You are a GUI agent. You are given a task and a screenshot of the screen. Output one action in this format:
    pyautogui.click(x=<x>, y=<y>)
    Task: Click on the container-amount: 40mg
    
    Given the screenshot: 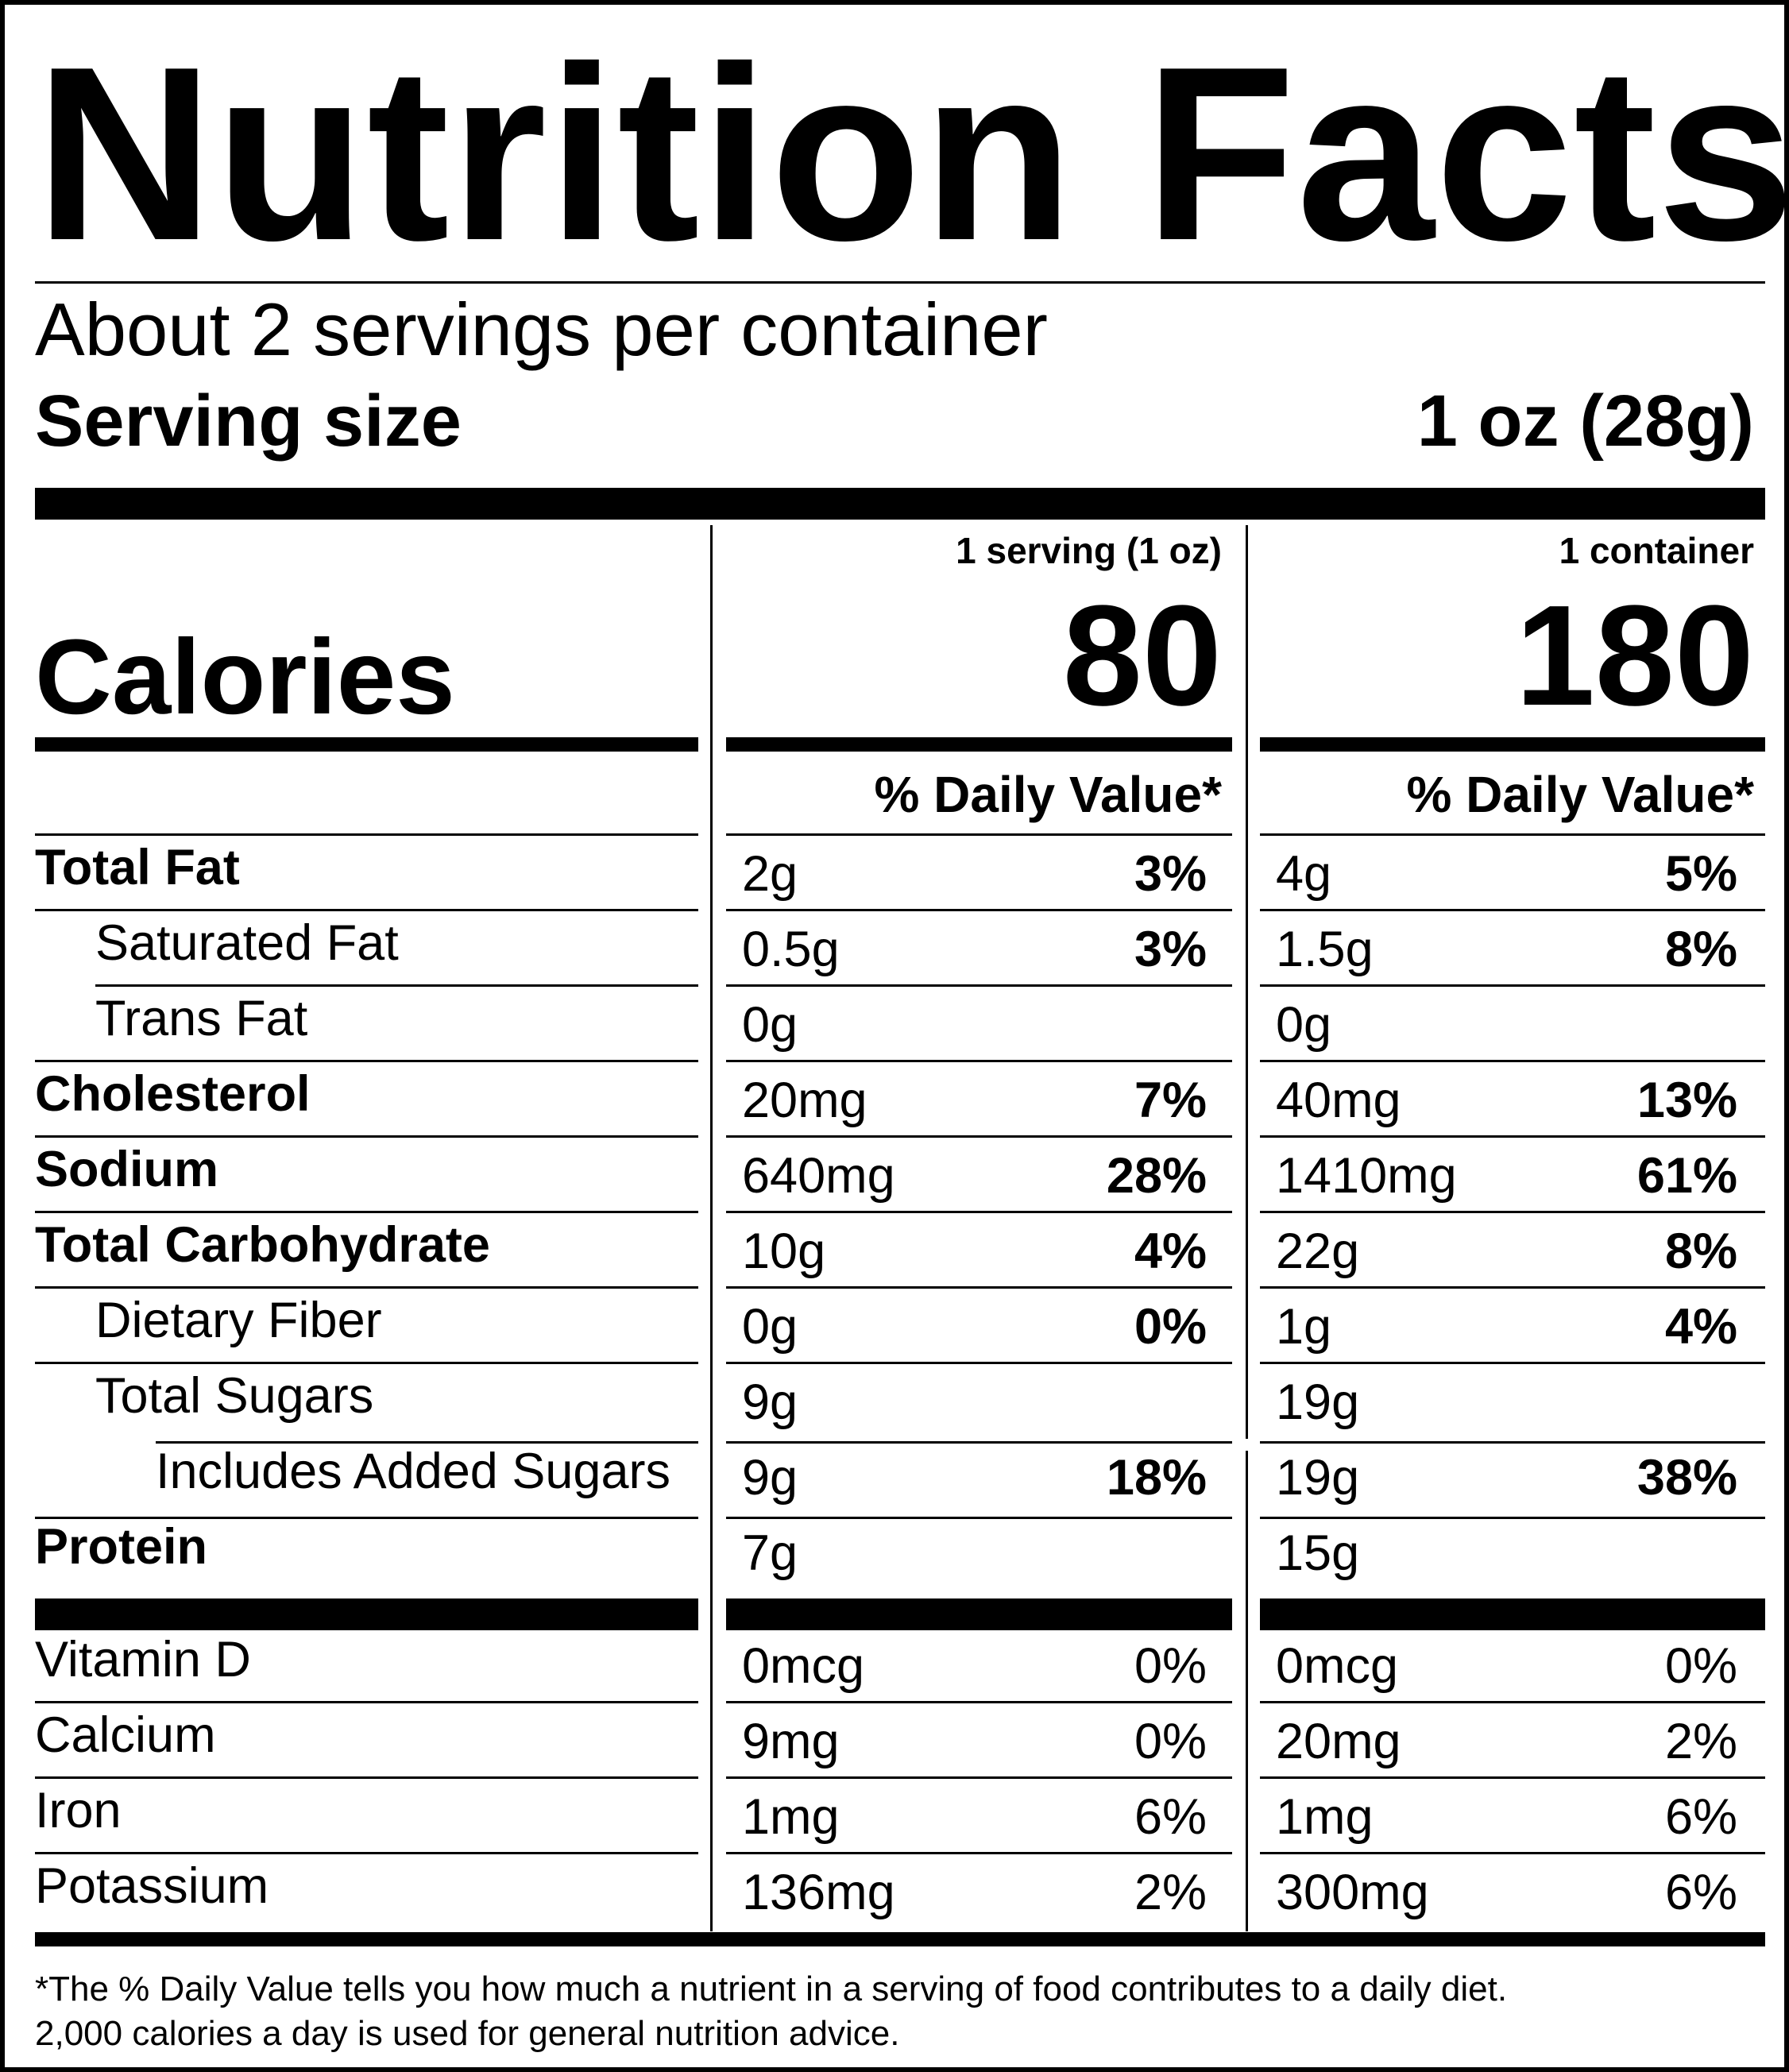 What is the action you would take?
    pyautogui.click(x=1338, y=1100)
    